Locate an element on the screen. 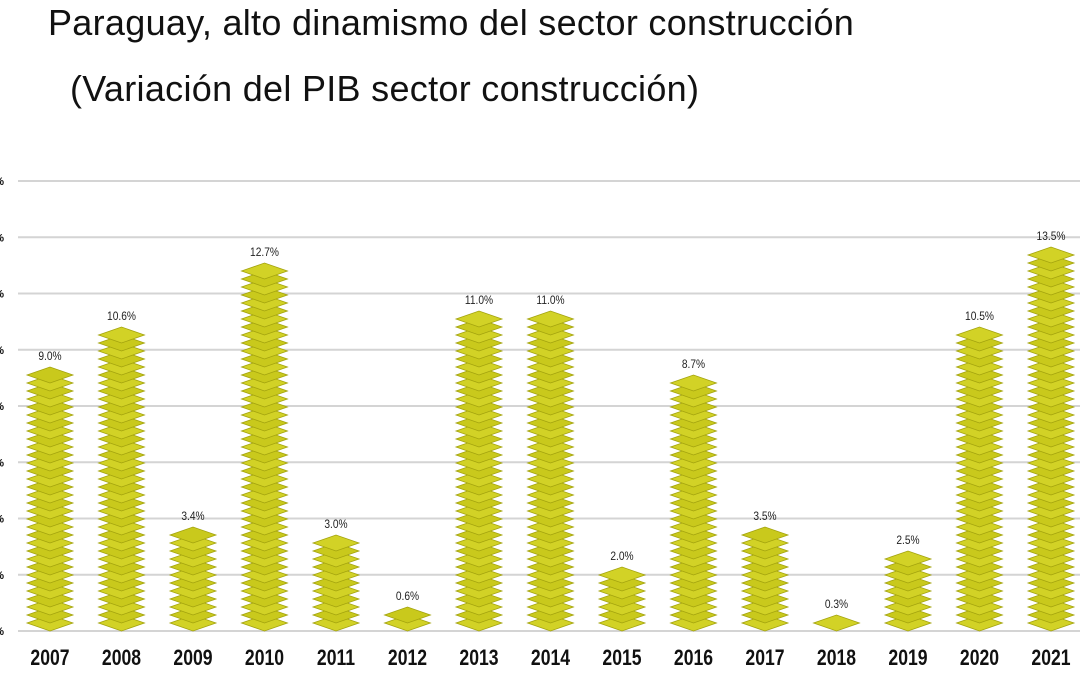  y-tick-label: 12% is located at coordinates (2, 295).